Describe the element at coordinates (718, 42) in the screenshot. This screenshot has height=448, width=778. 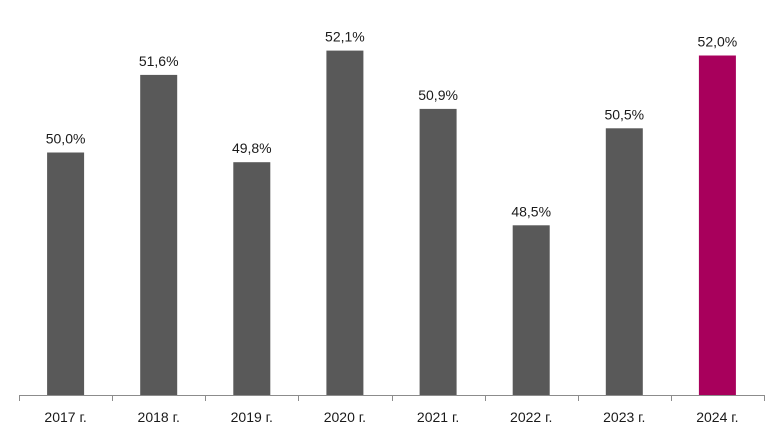
I see `data-label-8: 52,0%` at that location.